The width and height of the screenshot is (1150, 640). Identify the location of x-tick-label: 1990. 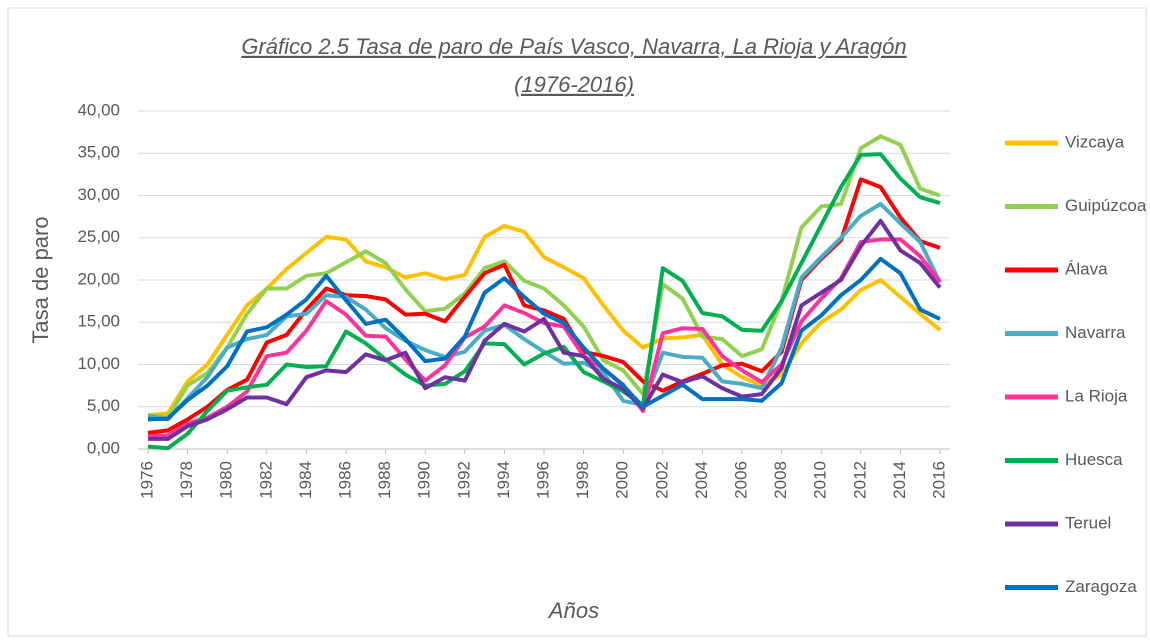
(424, 480).